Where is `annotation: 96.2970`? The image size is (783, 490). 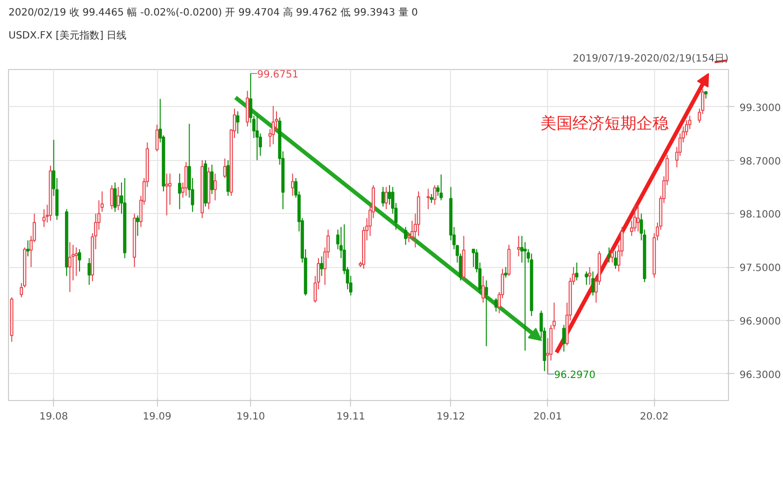
annotation: 96.2970 is located at coordinates (575, 376).